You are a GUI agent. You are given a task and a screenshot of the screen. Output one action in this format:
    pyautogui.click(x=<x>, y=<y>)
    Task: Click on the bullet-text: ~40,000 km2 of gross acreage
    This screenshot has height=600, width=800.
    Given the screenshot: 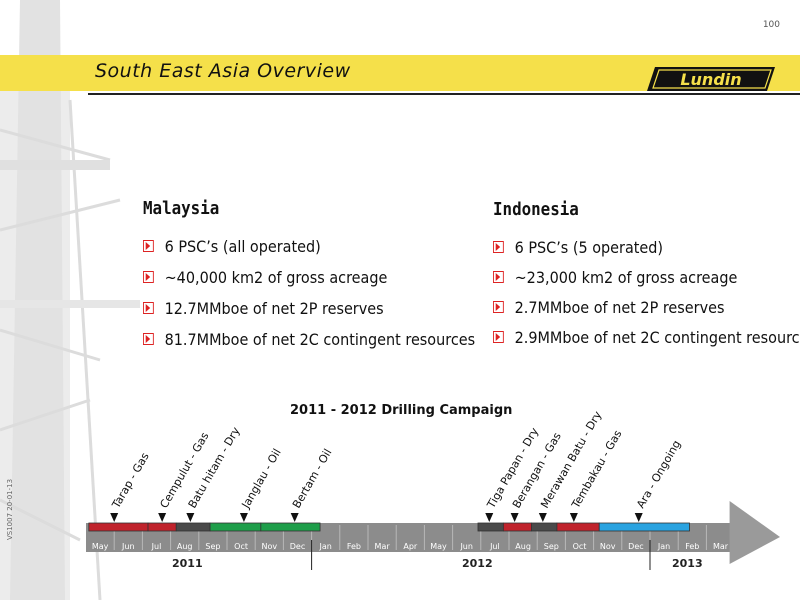 What is the action you would take?
    pyautogui.click(x=276, y=277)
    